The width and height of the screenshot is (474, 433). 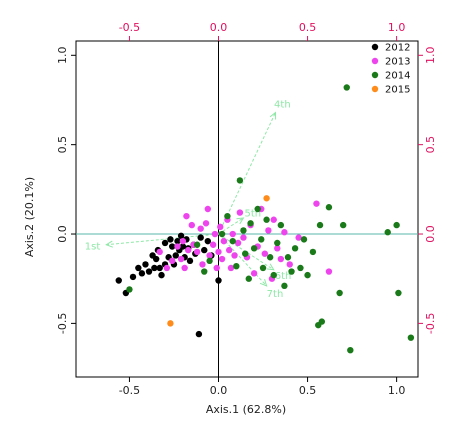 I want to click on y-tick-label: 0.5, so click(x=62, y=145).